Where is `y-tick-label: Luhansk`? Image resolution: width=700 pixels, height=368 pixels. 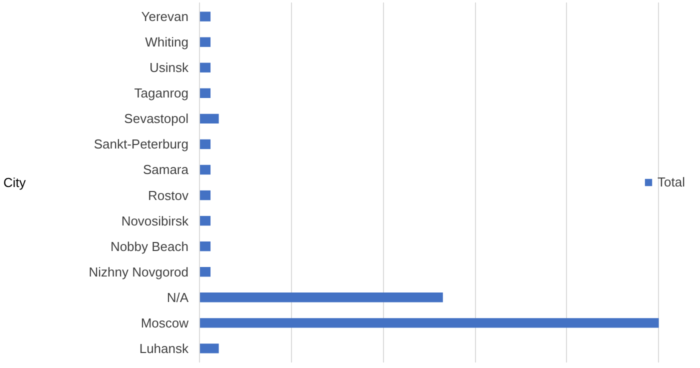
y-tick-label: Luhansk is located at coordinates (164, 348).